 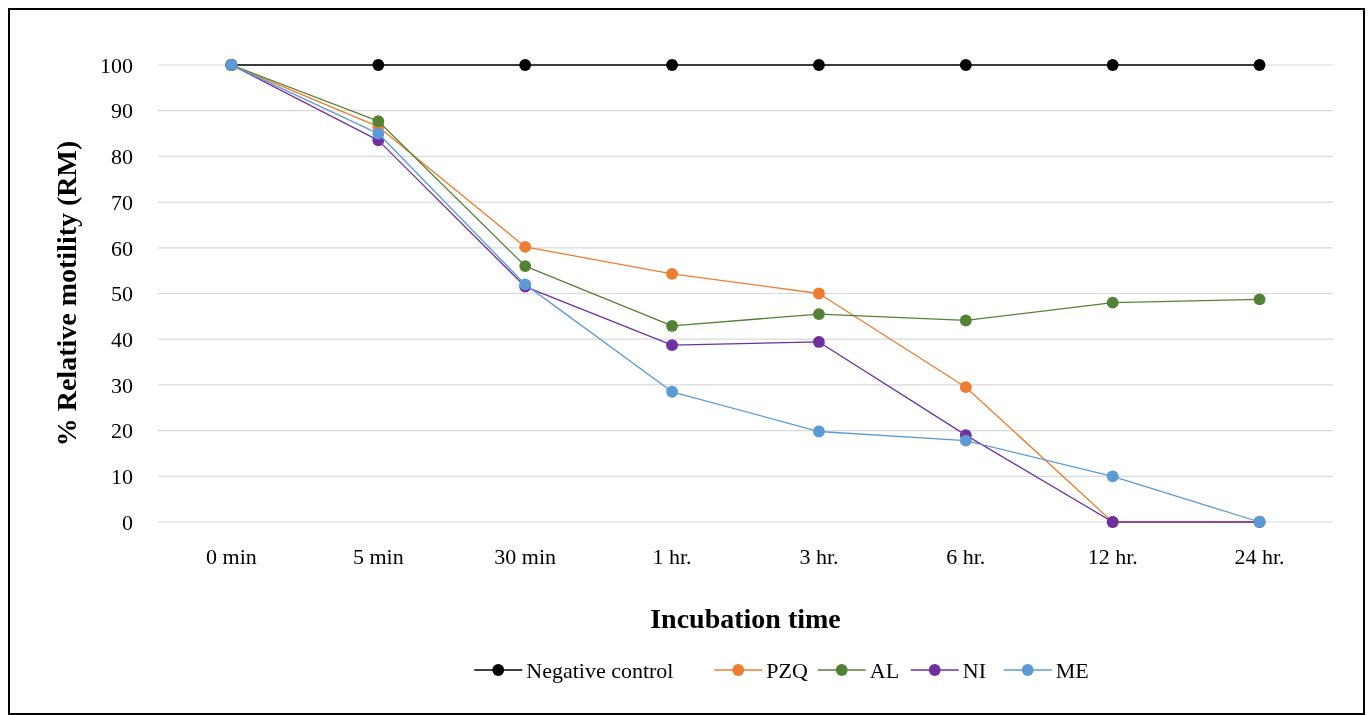 What do you see at coordinates (819, 556) in the screenshot?
I see `x-tick-label: 3 hr.` at bounding box center [819, 556].